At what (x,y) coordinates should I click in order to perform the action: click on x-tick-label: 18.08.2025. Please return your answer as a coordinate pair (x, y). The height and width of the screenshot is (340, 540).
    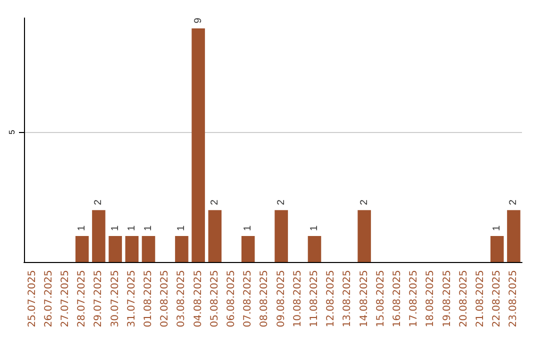
    Looking at the image, I should click on (430, 299).